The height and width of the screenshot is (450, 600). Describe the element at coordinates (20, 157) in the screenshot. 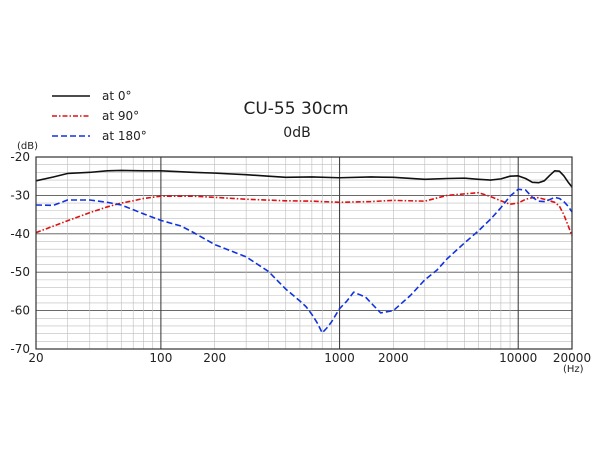

I see `y-tick-label: -20` at that location.